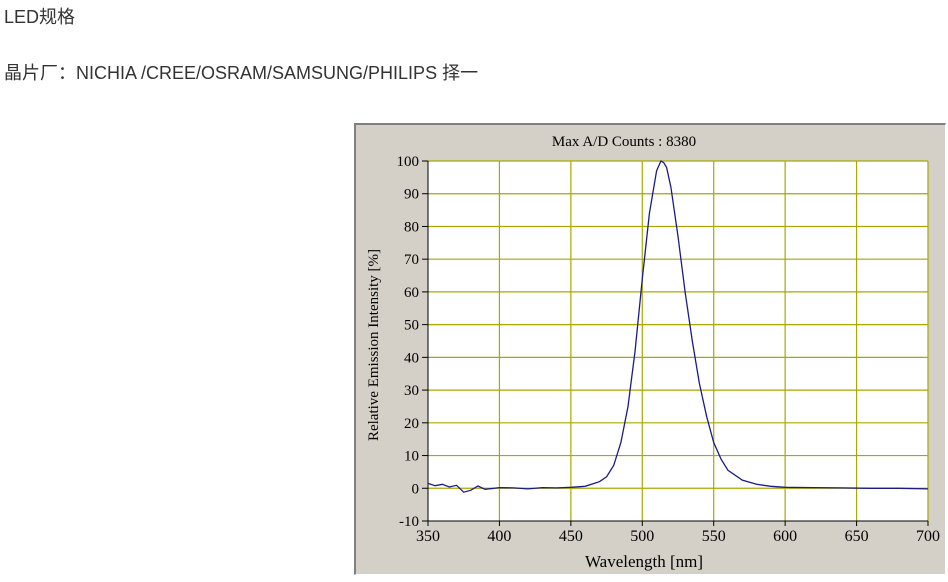  I want to click on x-tick-label: 600, so click(785, 536).